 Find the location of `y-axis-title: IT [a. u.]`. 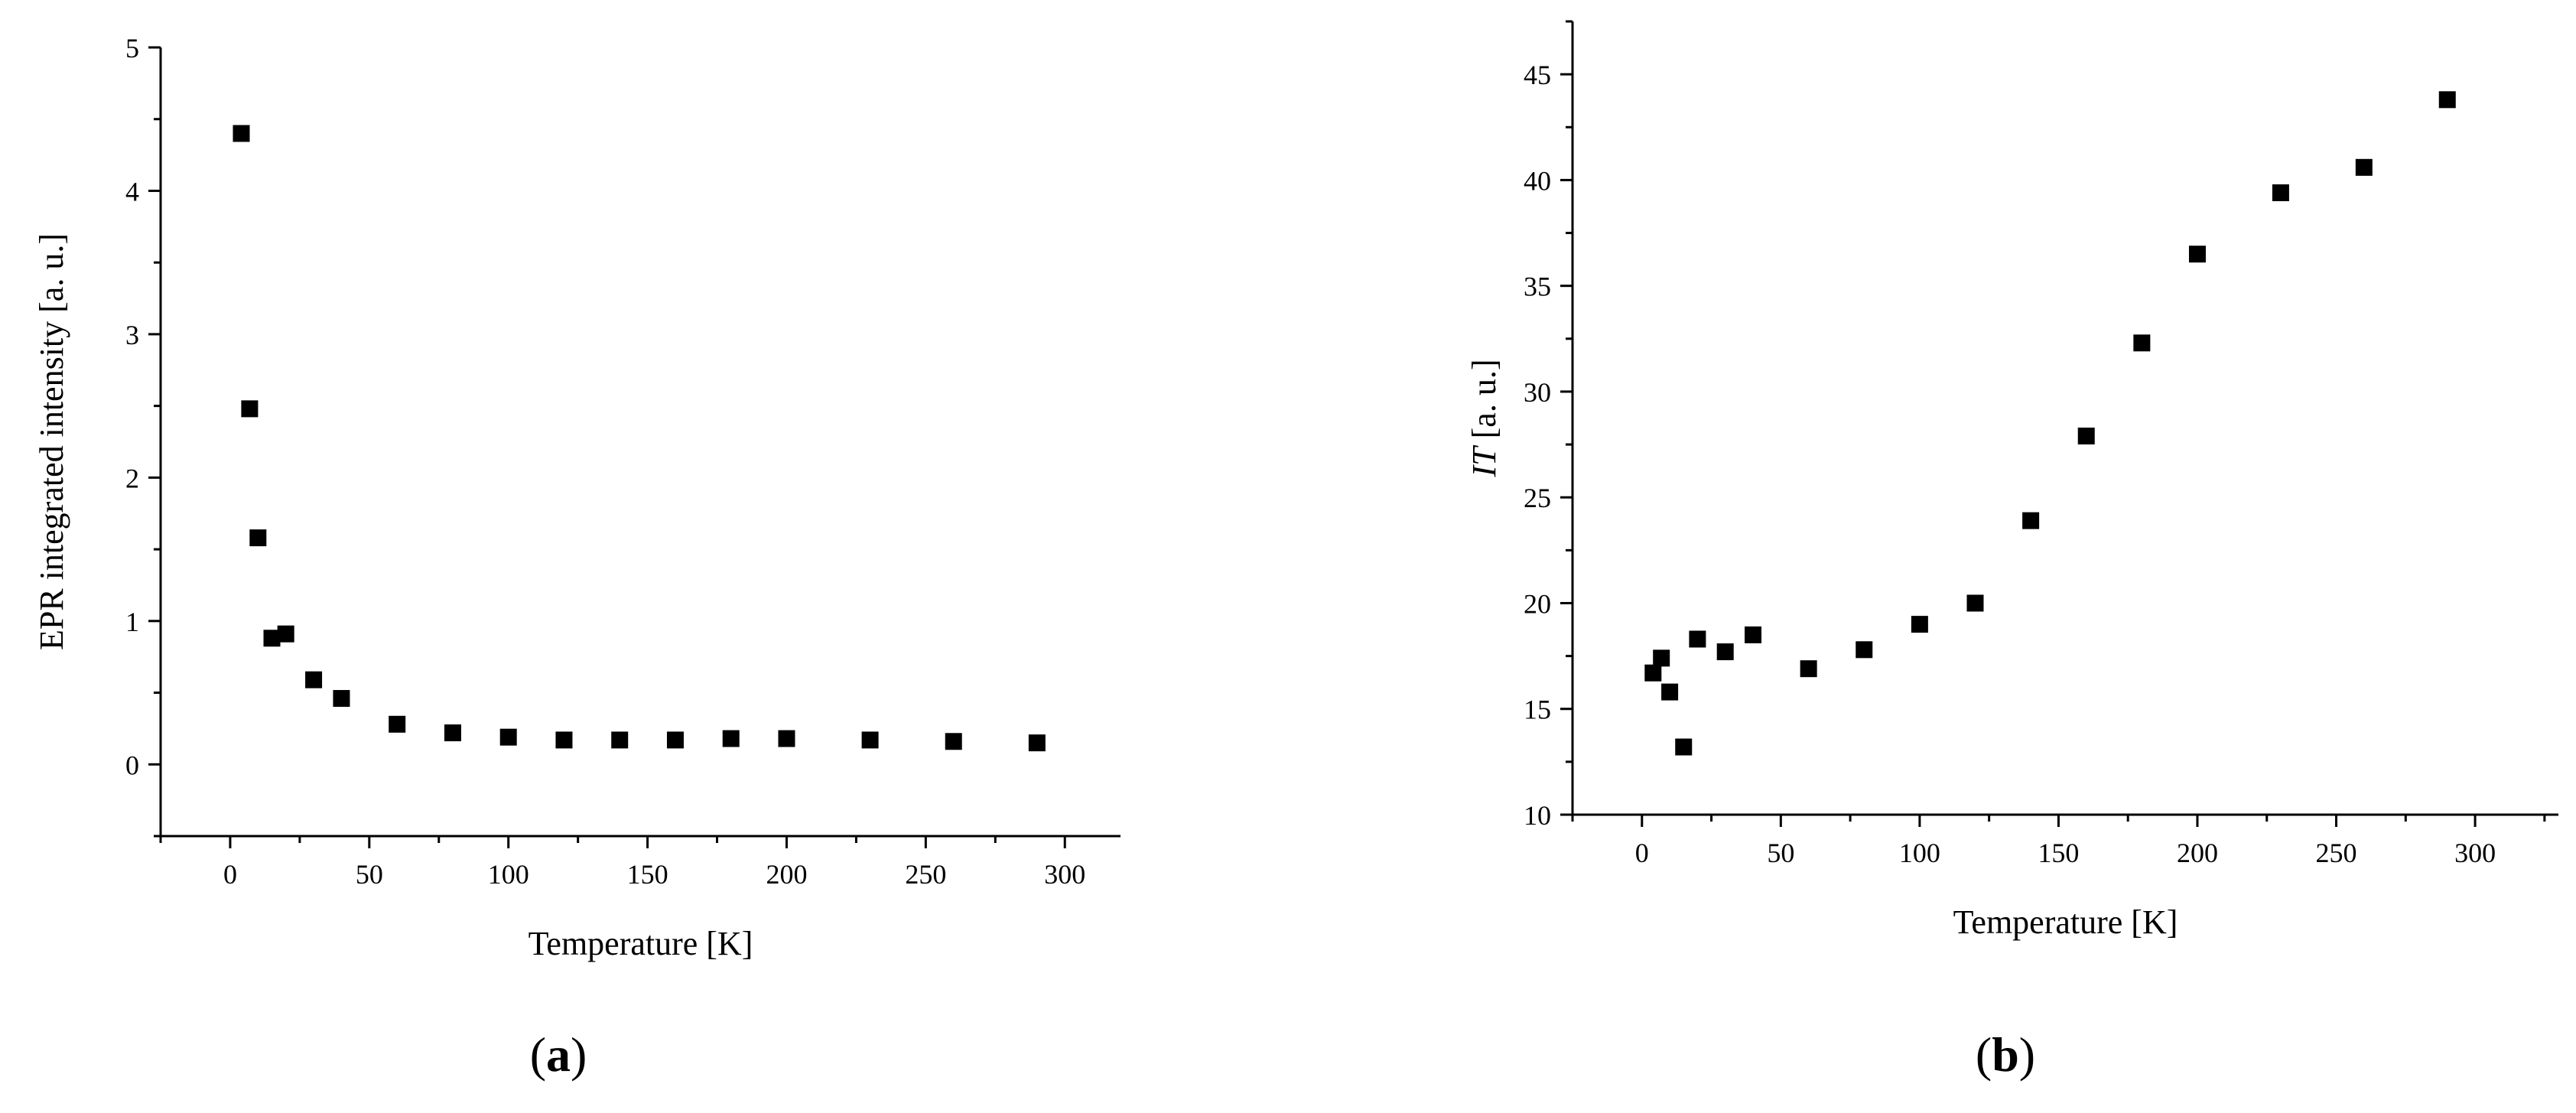

y-axis-title: IT [a. u.] is located at coordinates (1484, 419).